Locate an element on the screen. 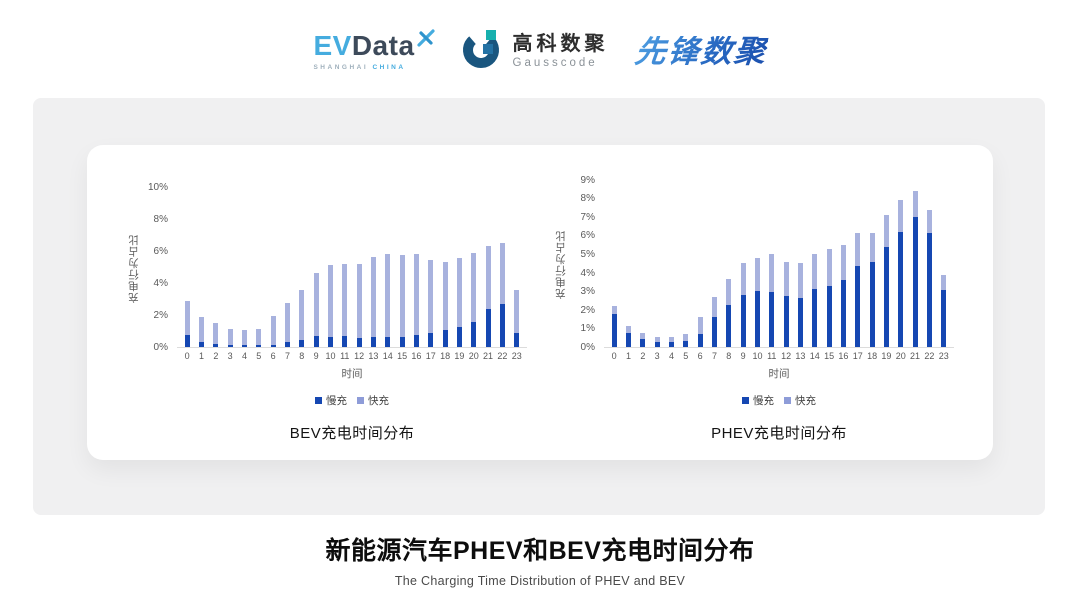 The width and height of the screenshot is (1080, 608). gausscode-en-name: Gausscode is located at coordinates (555, 63).